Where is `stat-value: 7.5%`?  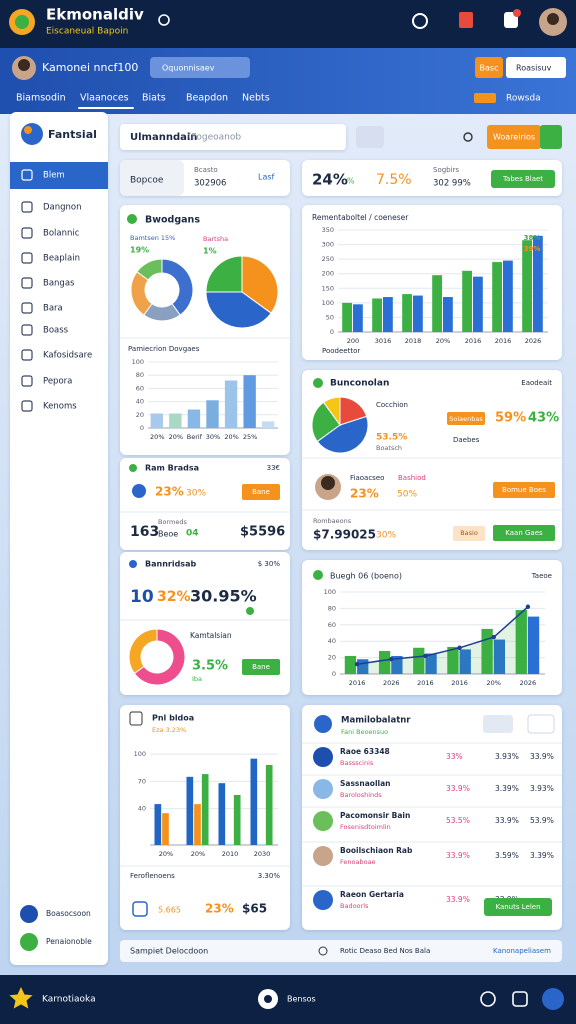
stat-value: 7.5% is located at coordinates (394, 180).